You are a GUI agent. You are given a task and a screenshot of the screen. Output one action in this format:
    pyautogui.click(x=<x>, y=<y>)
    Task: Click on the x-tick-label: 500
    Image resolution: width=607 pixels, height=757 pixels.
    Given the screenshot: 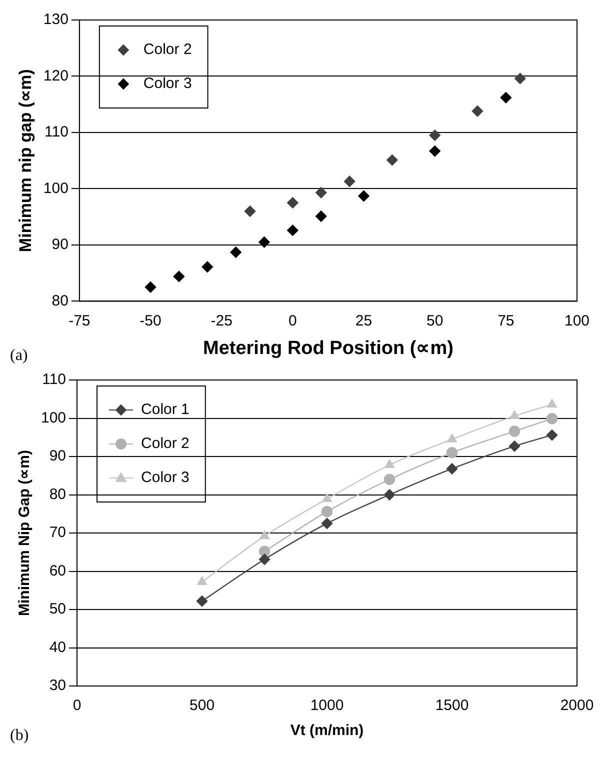 What is the action you would take?
    pyautogui.click(x=202, y=705)
    